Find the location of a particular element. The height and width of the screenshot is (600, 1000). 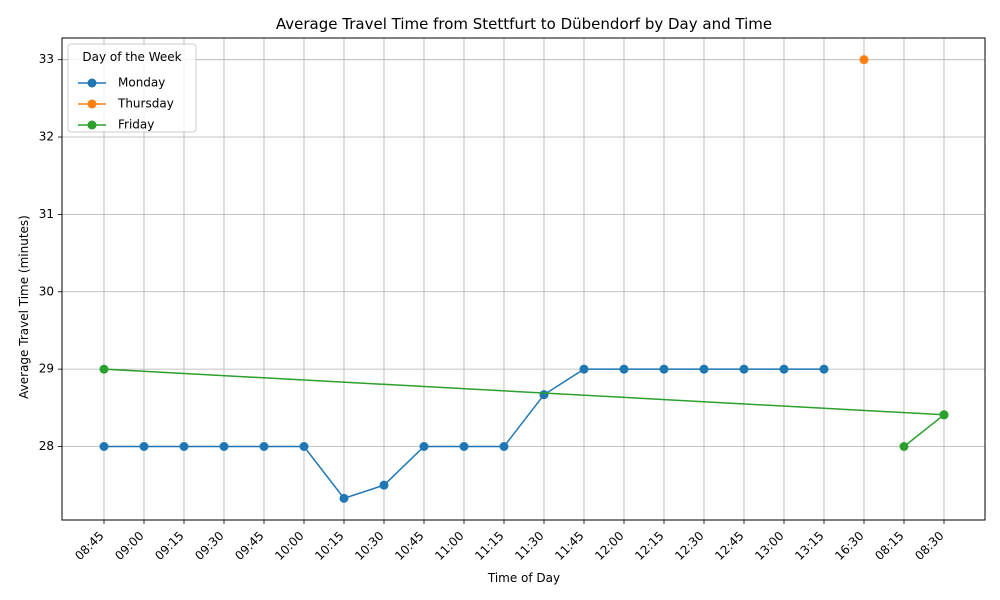

y-axis-label: Average Travel Time (minutes) is located at coordinates (24, 307).